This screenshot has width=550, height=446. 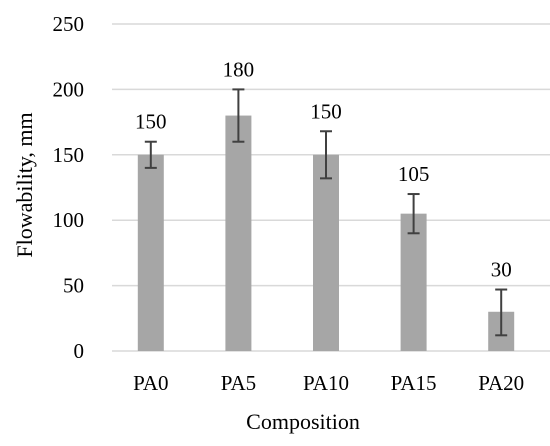 I want to click on x-tick-label: PA0, so click(x=150, y=383).